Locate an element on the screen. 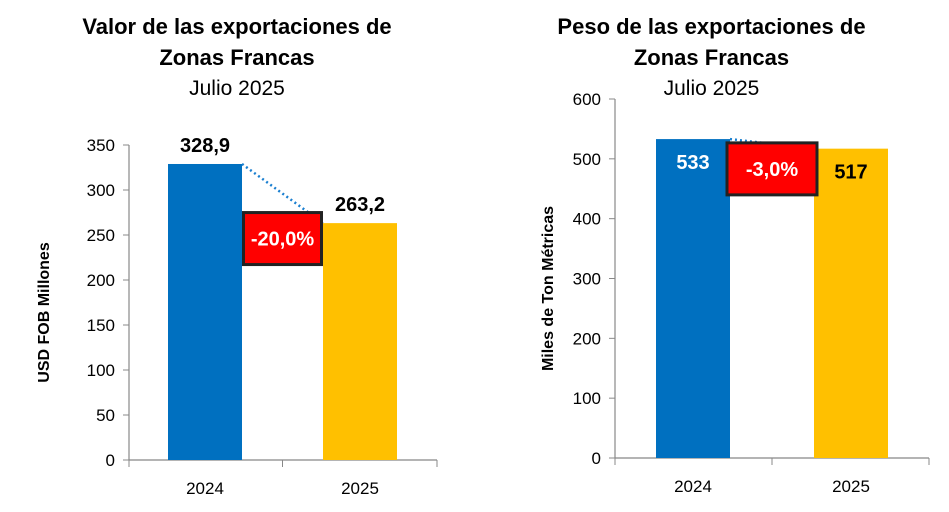  chart-title-line1: Peso de las exportaciones de is located at coordinates (711, 26).